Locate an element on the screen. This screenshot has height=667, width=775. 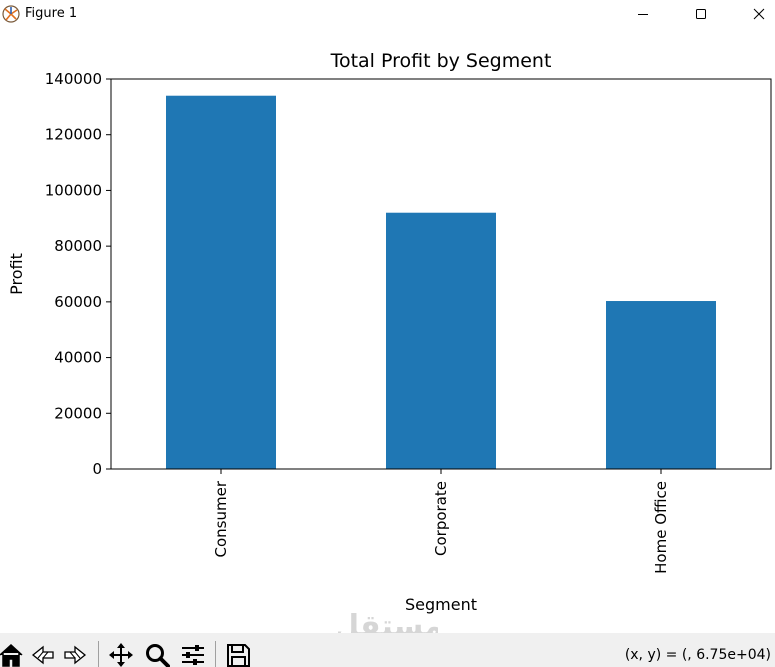
minimize-button is located at coordinates (643, 14).